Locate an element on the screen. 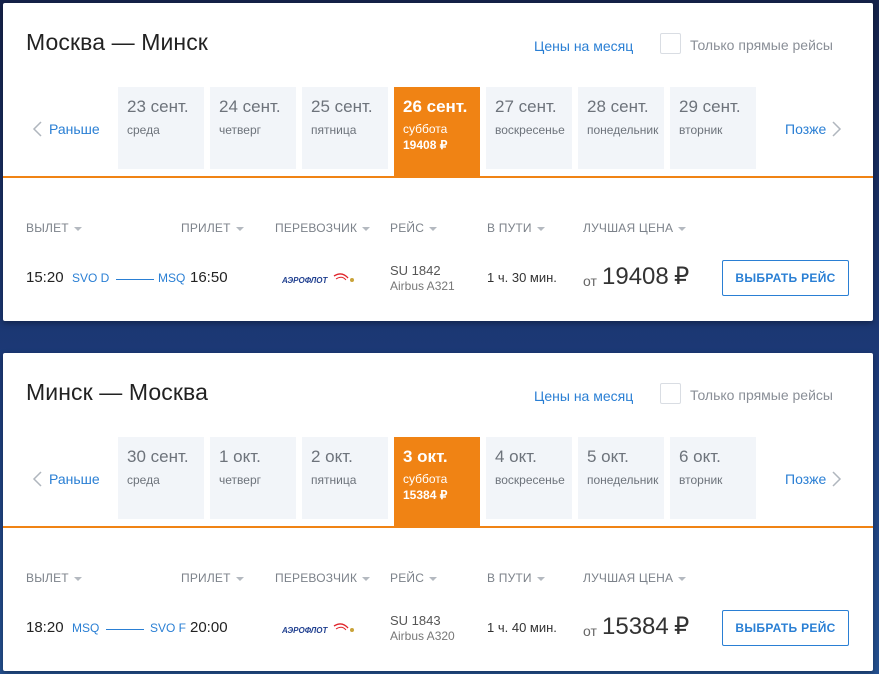 This screenshot has width=879, height=674. date-day: 2 окт. is located at coordinates (332, 456).